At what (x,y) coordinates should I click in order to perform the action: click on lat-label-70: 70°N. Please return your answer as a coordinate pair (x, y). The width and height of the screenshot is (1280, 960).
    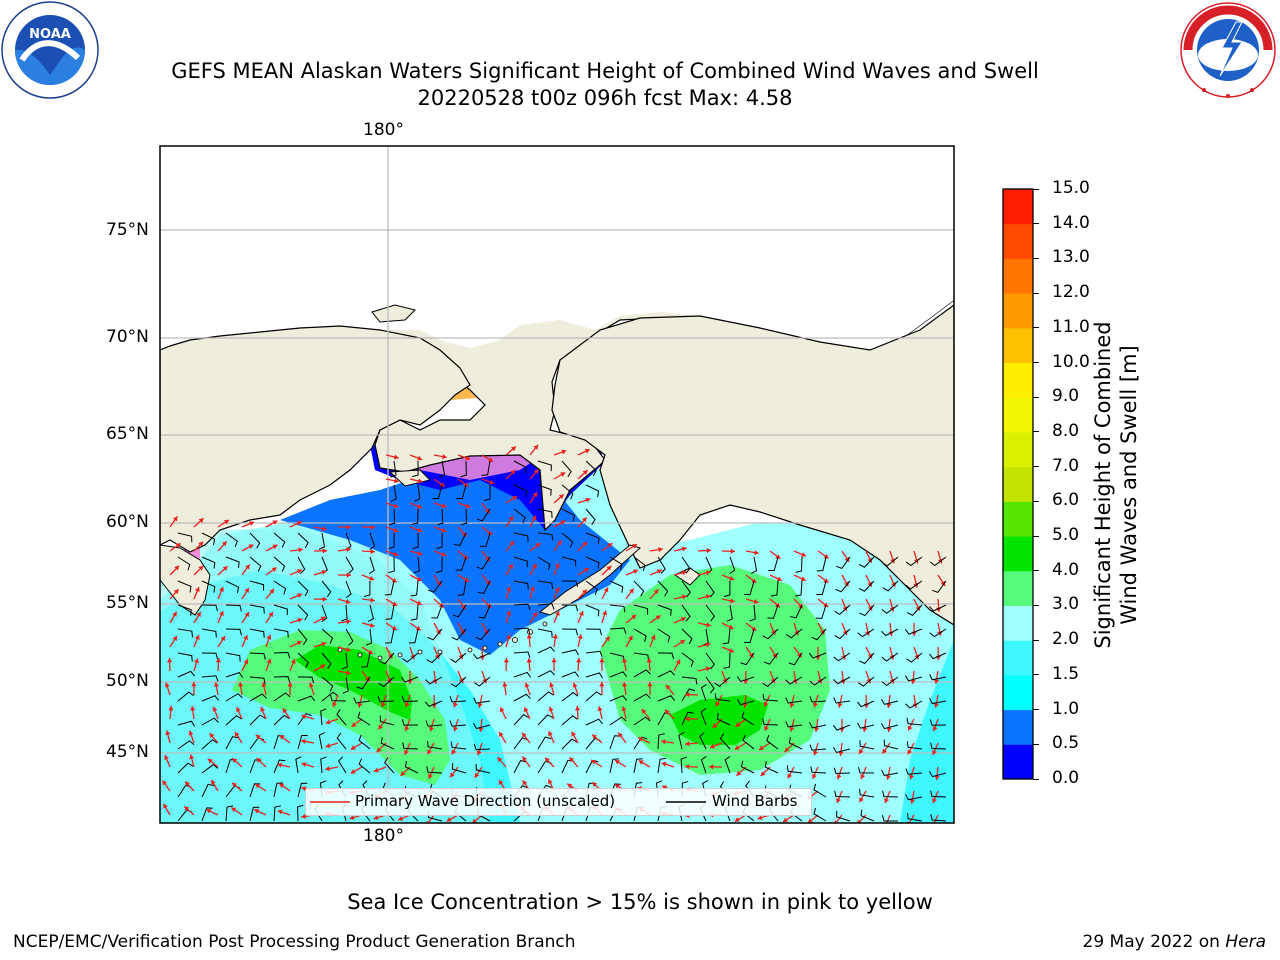
    Looking at the image, I should click on (127, 337).